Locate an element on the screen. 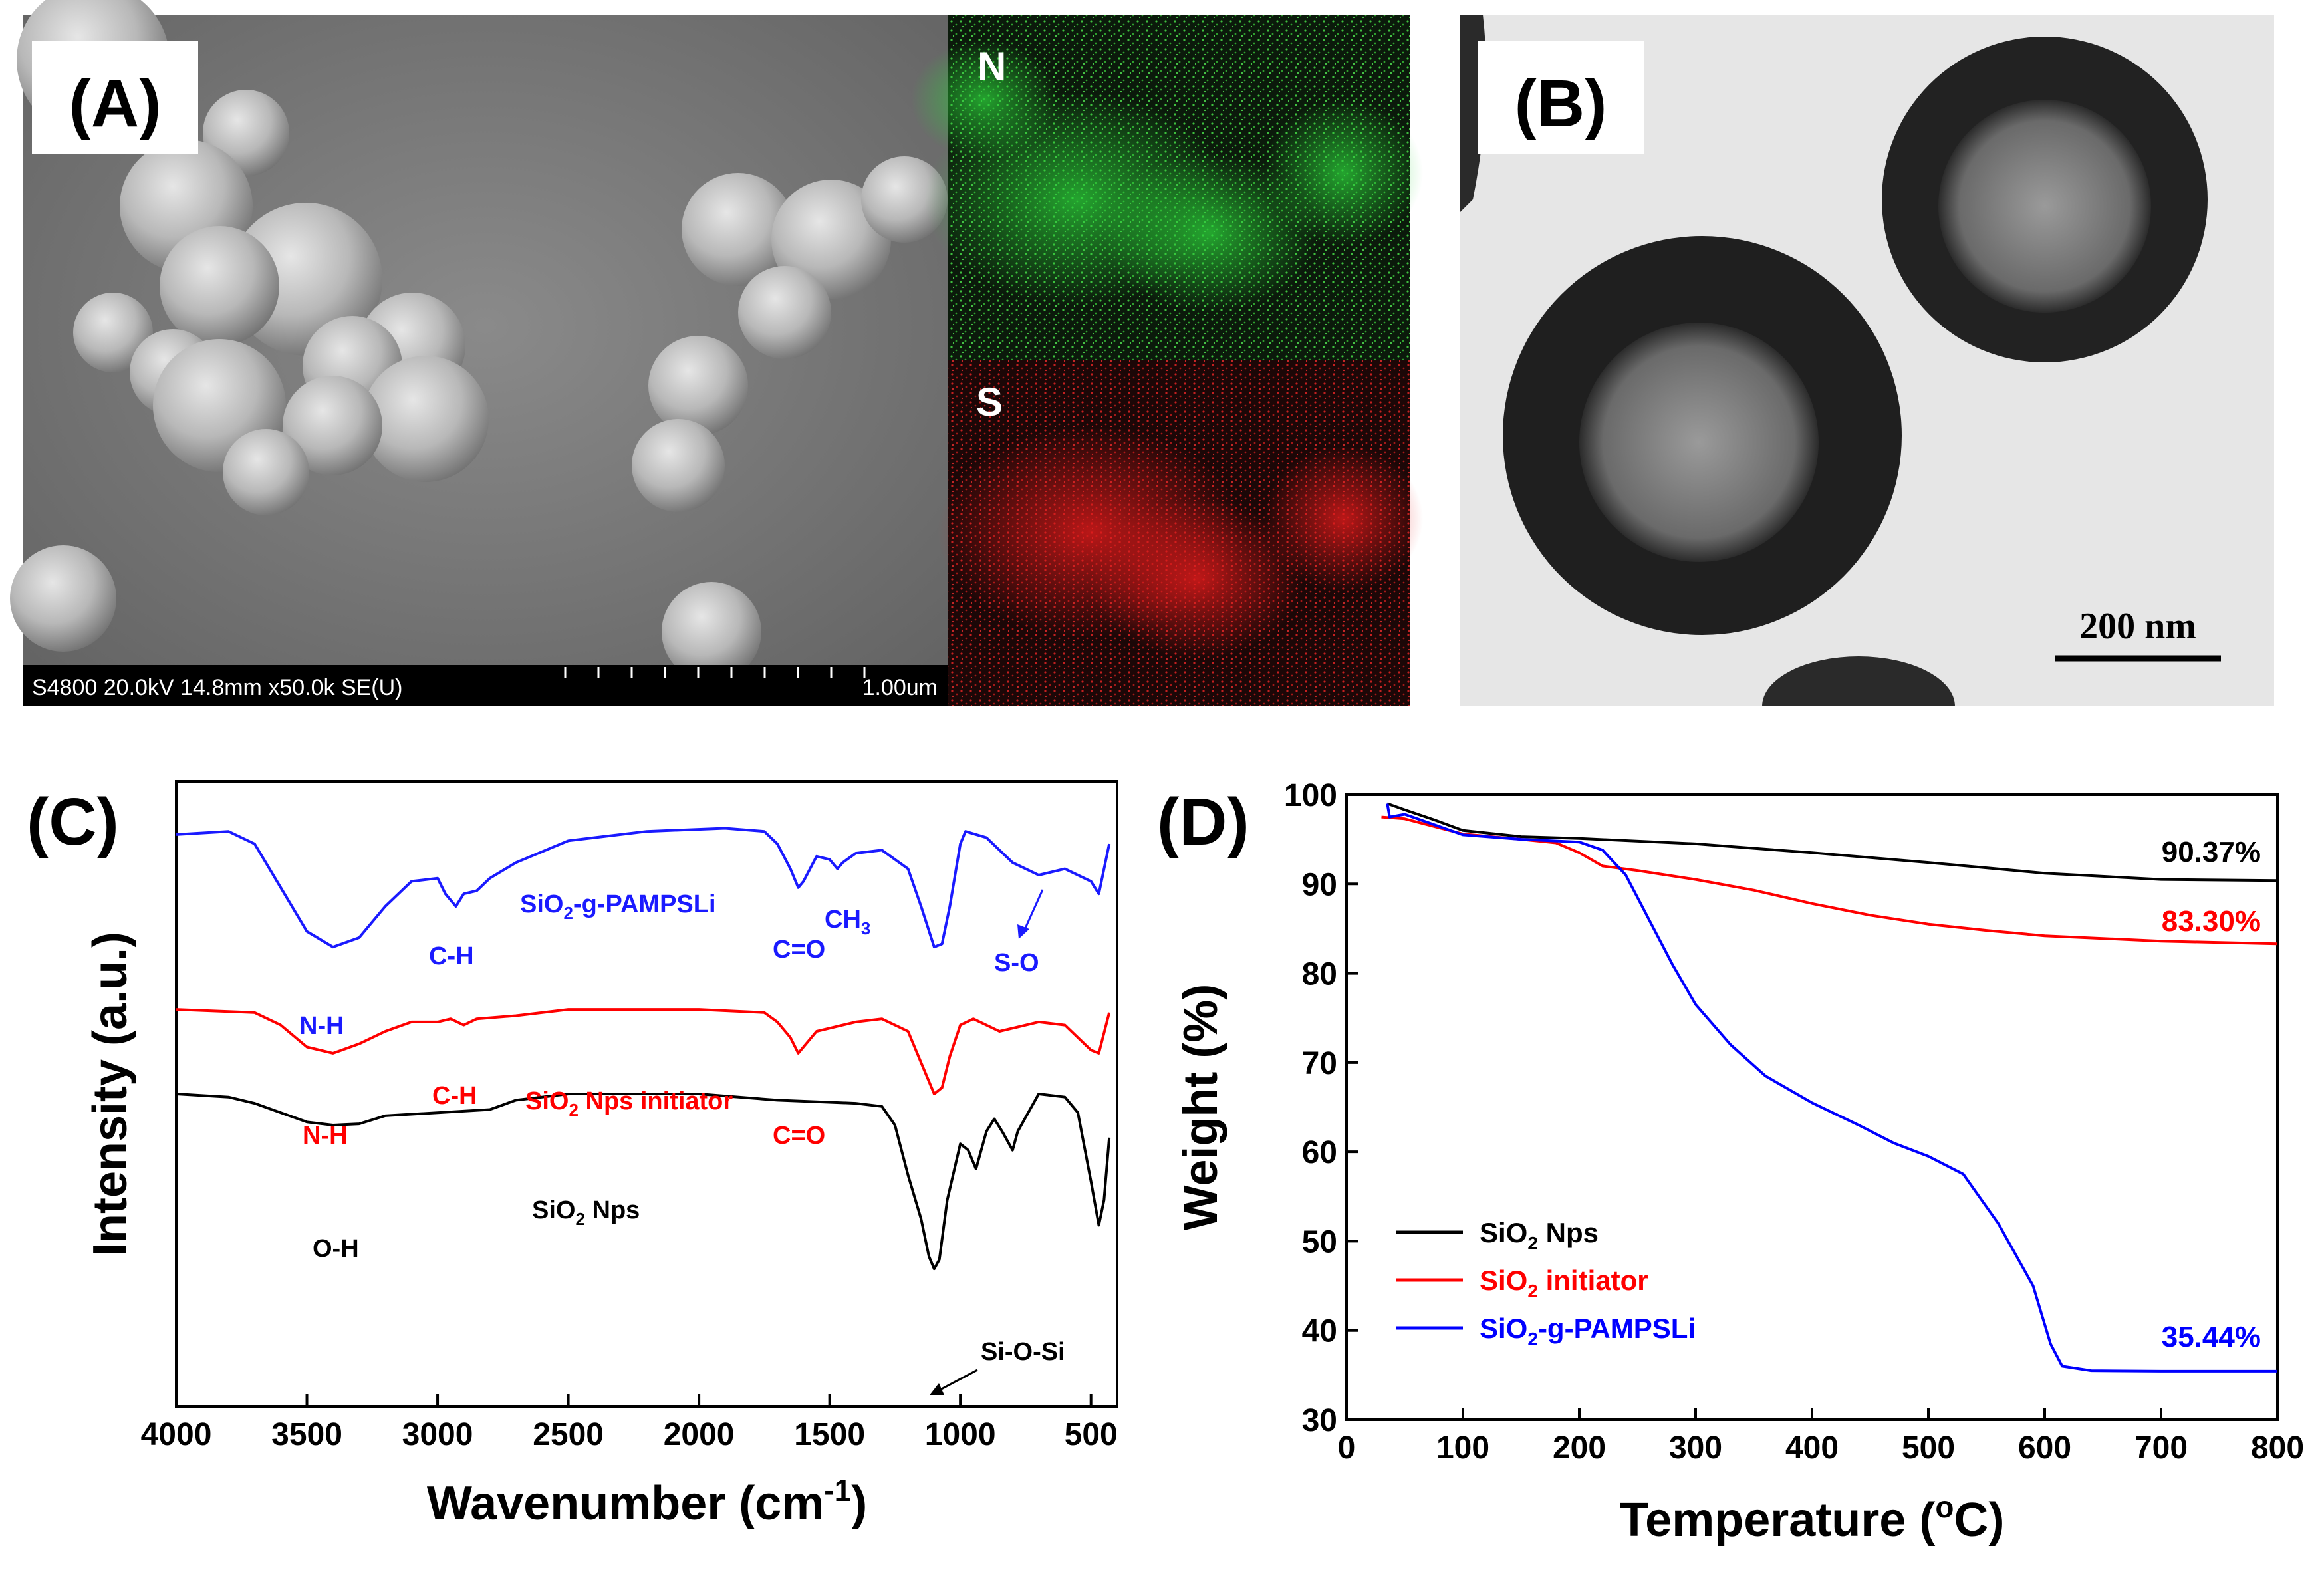 This screenshot has height=1574, width=2324. annot-siosi-arrow is located at coordinates (957, 1380).